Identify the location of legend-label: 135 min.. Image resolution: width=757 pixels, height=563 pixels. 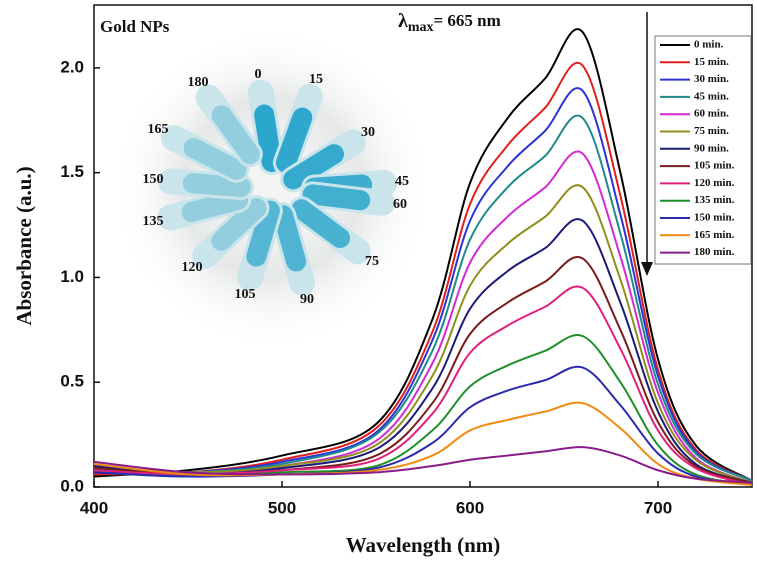
(714, 200).